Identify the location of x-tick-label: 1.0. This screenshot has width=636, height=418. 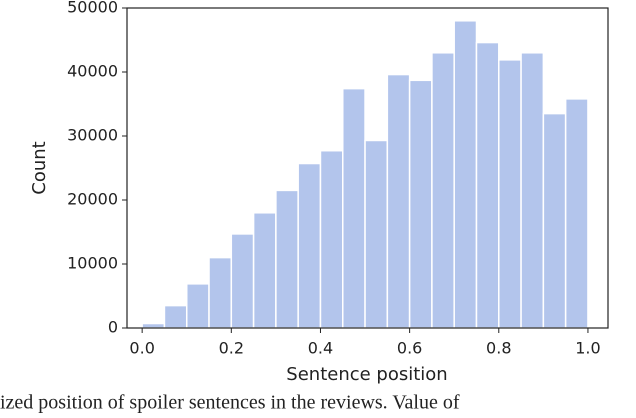
(587, 348).